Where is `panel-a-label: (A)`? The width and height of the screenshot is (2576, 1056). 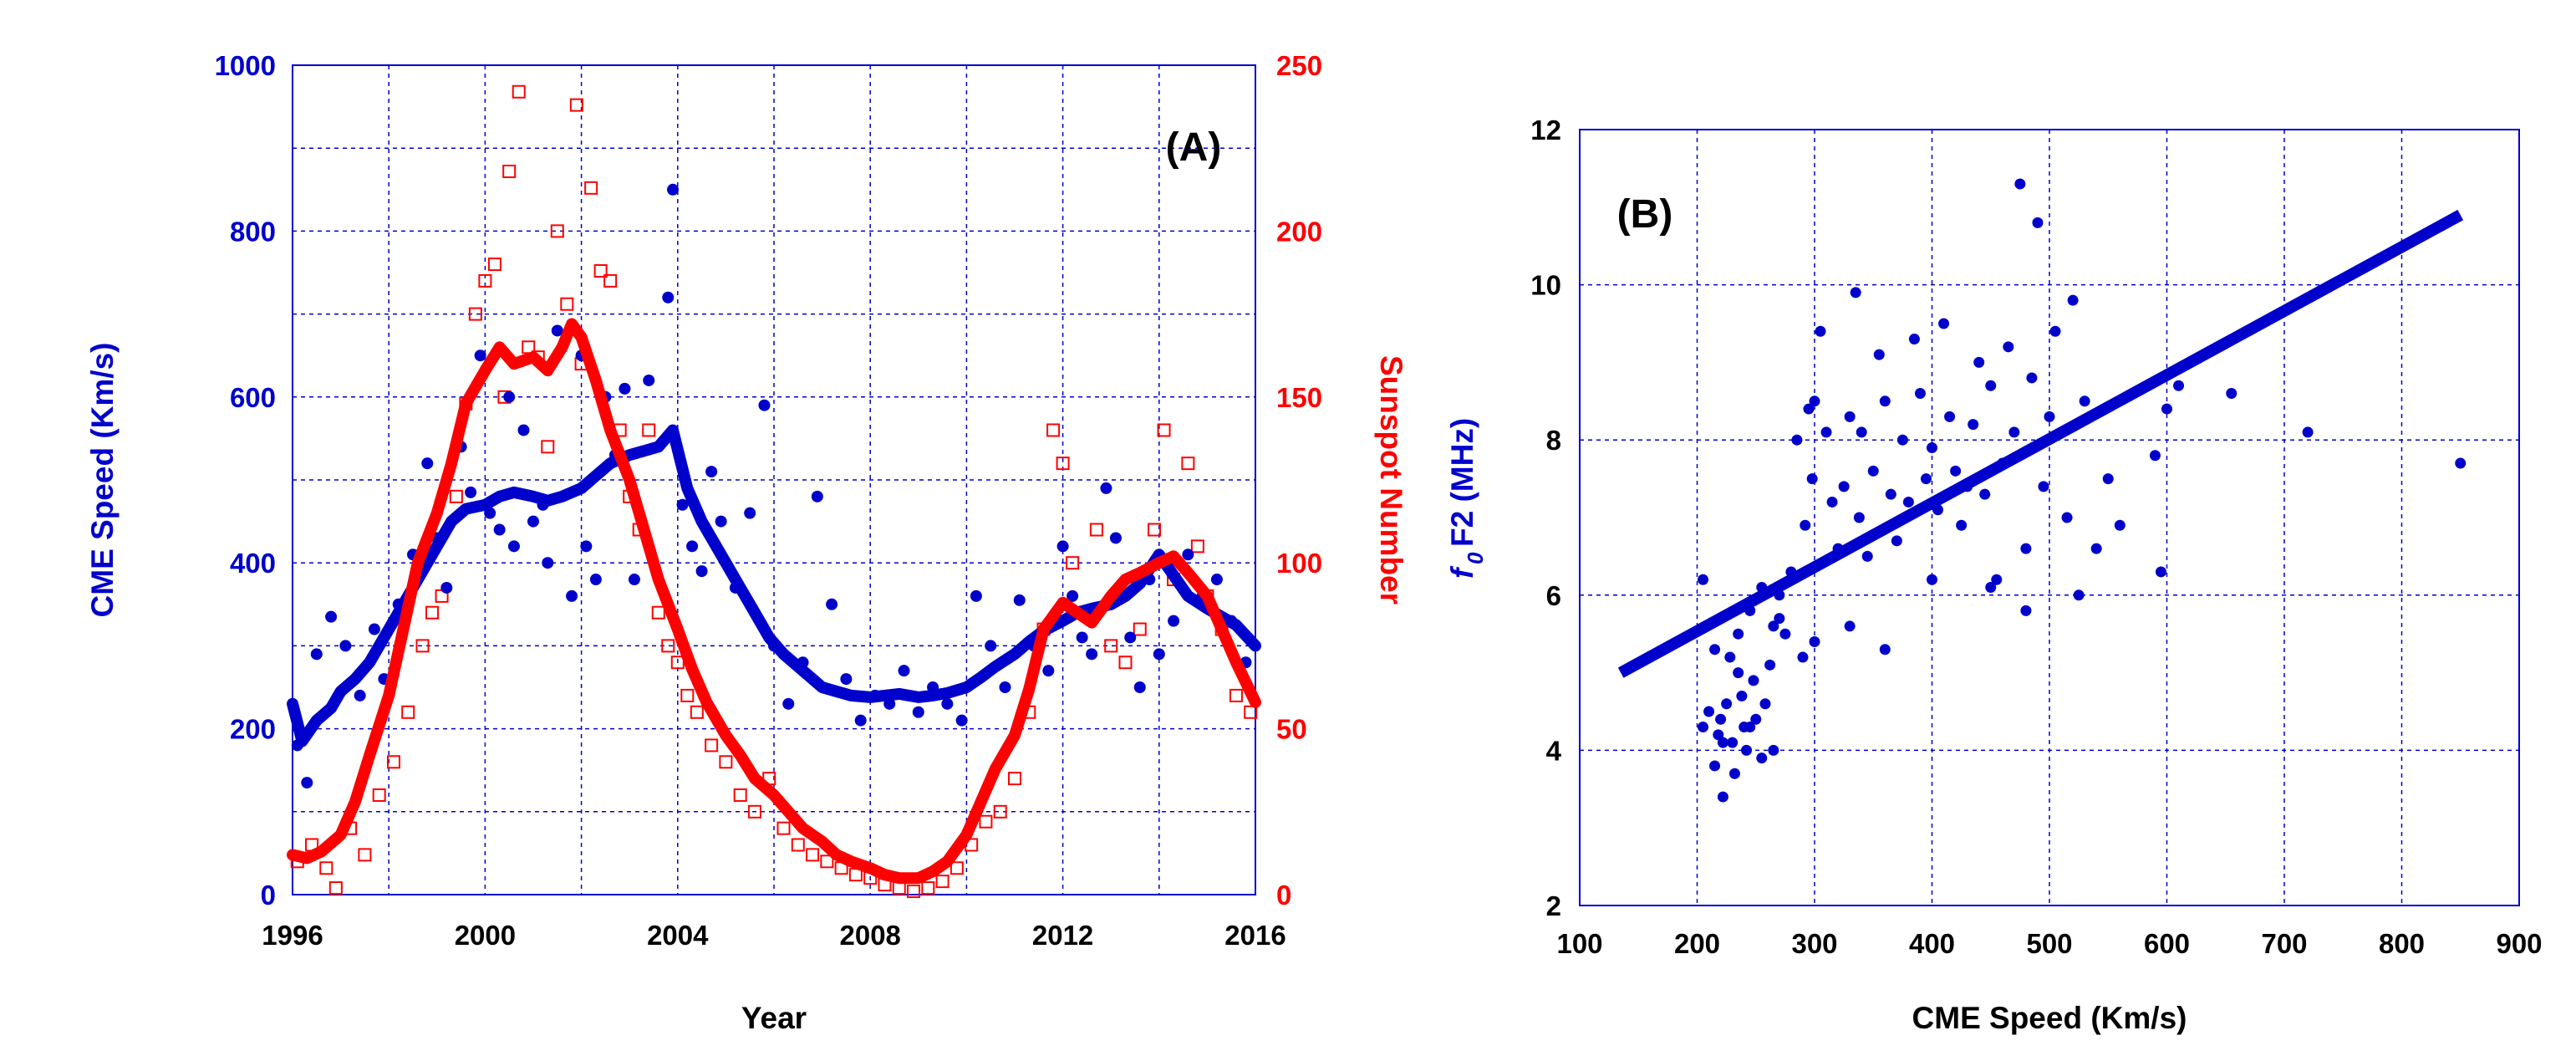
panel-a-label: (A) is located at coordinates (1194, 147).